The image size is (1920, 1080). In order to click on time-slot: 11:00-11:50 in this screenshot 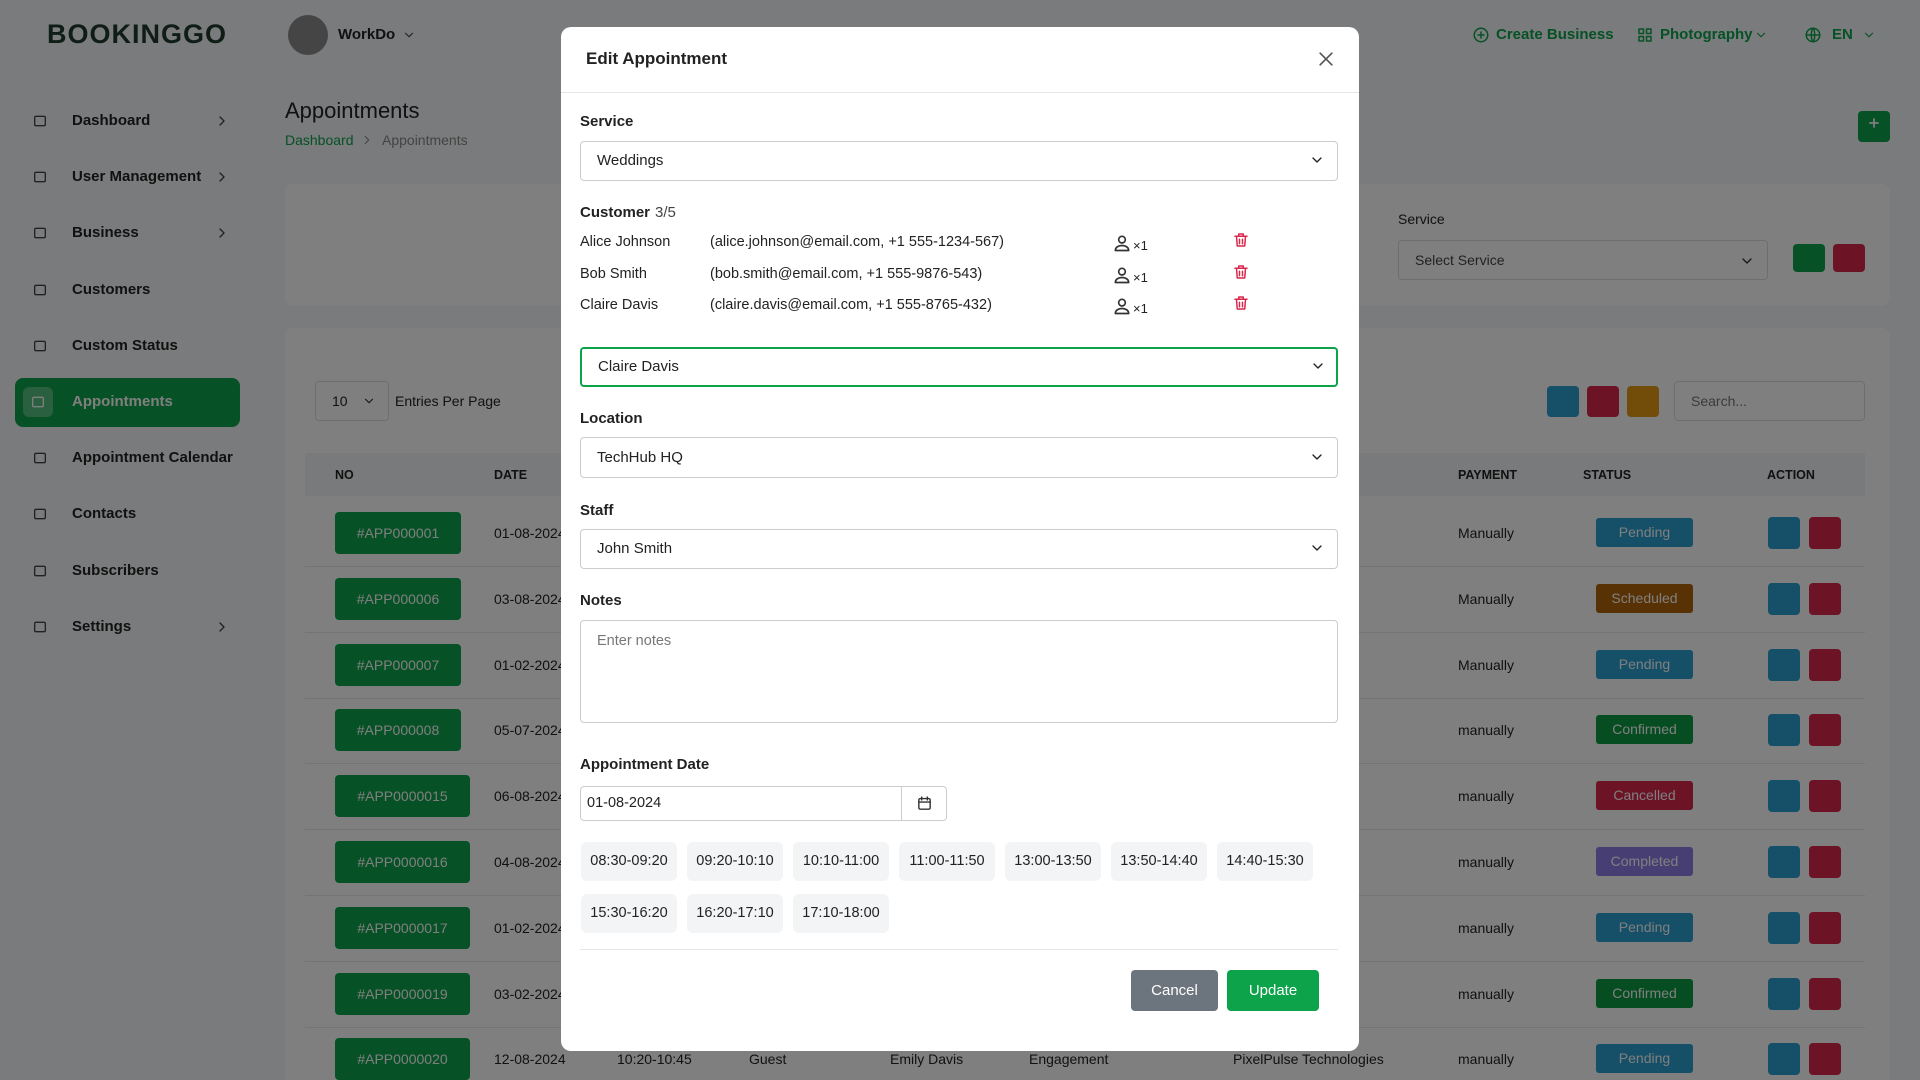, I will do `click(947, 861)`.